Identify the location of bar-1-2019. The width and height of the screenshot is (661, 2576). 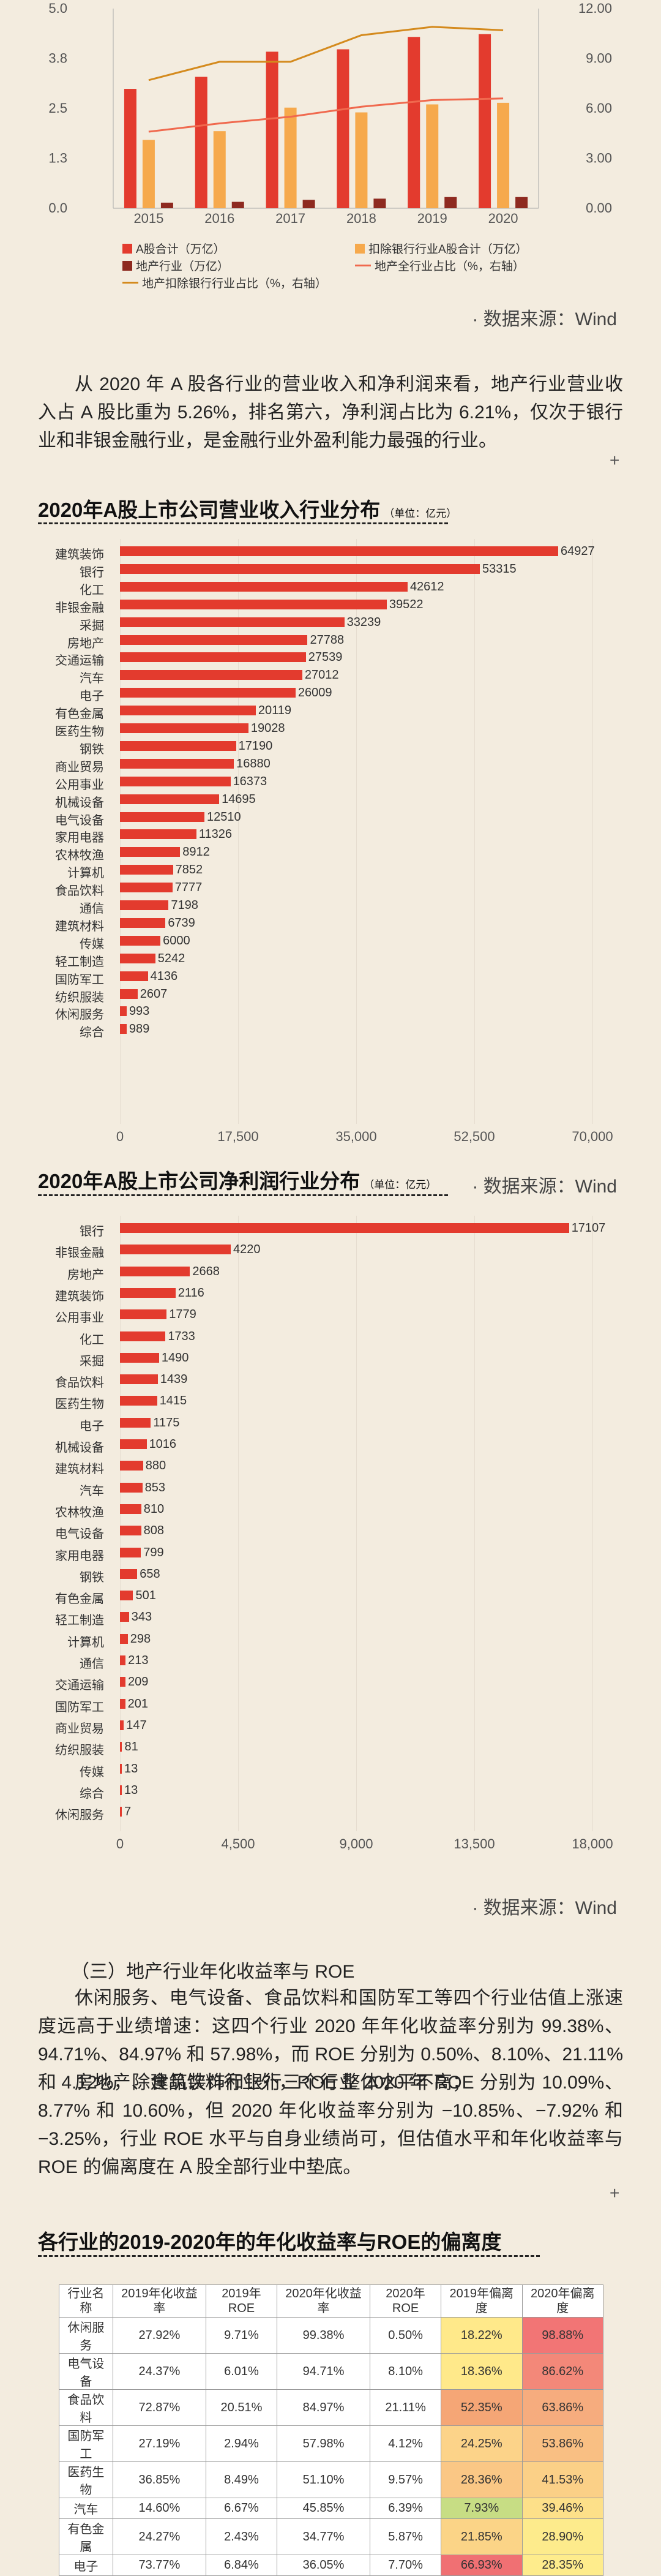
(451, 202).